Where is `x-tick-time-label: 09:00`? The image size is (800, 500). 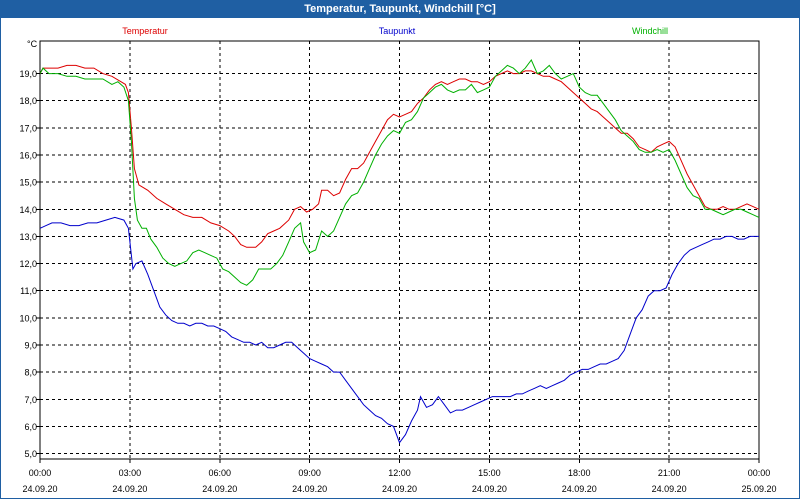
x-tick-time-label: 09:00 is located at coordinates (309, 473).